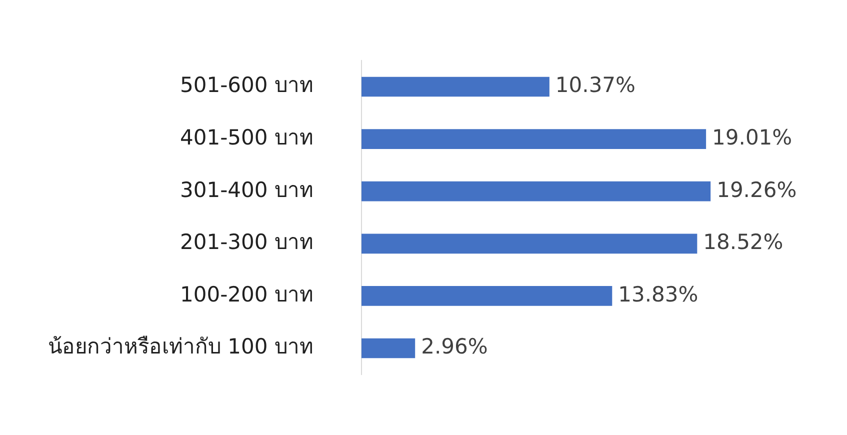 The width and height of the screenshot is (847, 435). I want to click on data-label: 19.26%, so click(756, 190).